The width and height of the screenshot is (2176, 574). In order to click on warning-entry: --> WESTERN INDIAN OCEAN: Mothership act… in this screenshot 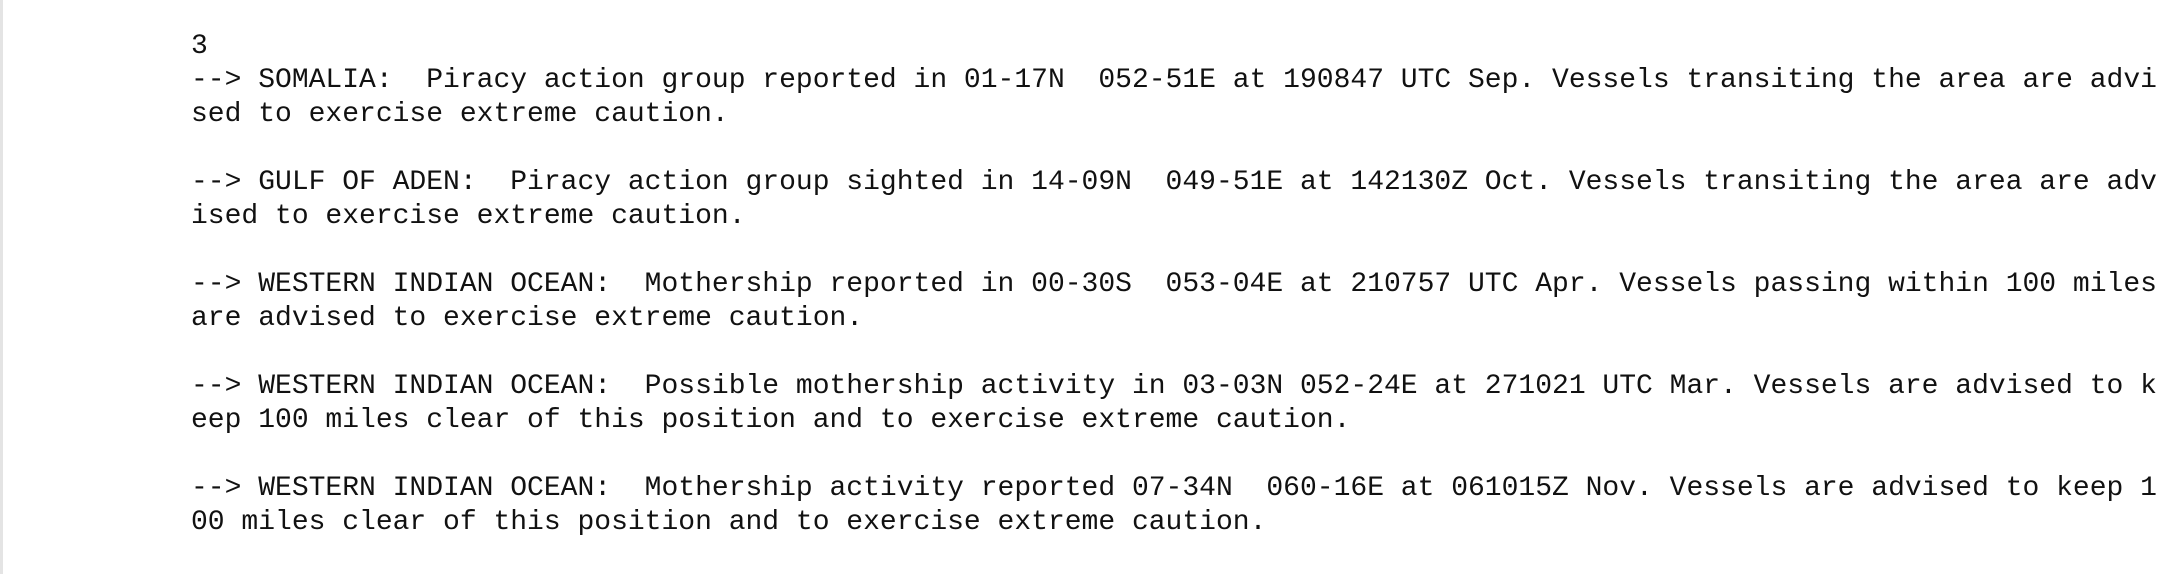, I will do `click(1174, 505)`.